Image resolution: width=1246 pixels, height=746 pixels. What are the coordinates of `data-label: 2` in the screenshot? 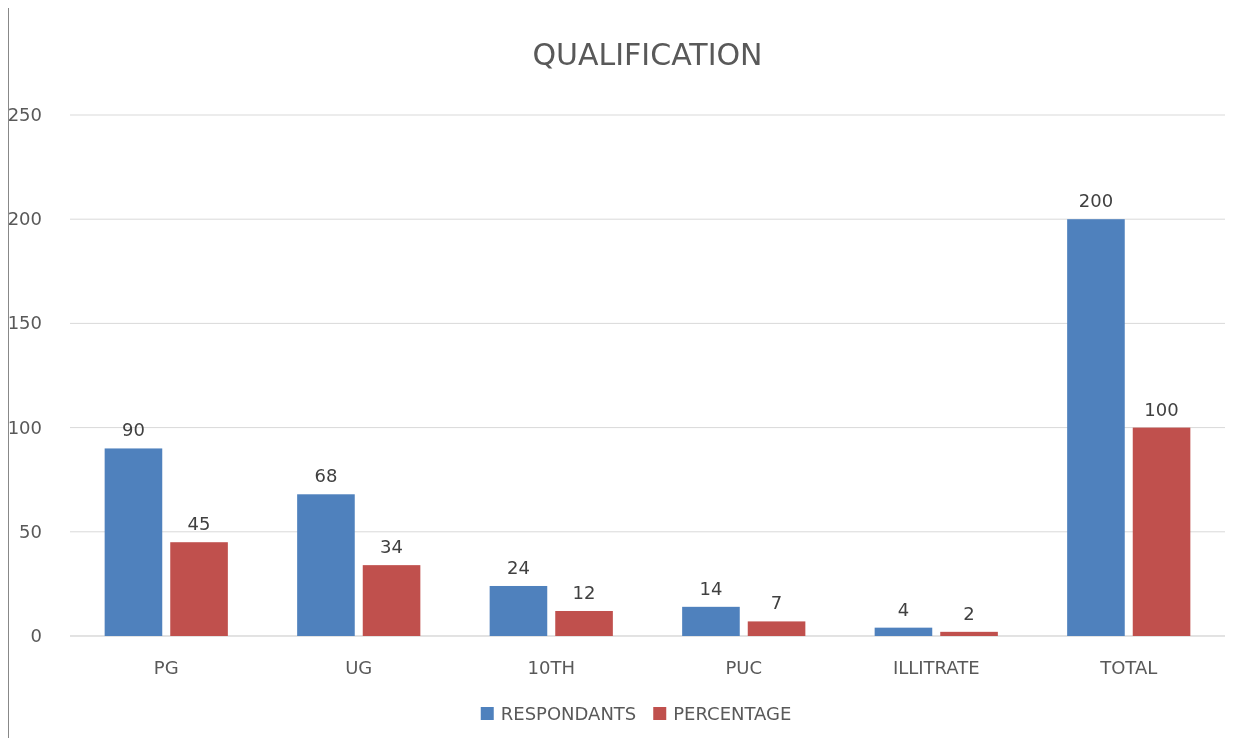 It's located at (969, 613).